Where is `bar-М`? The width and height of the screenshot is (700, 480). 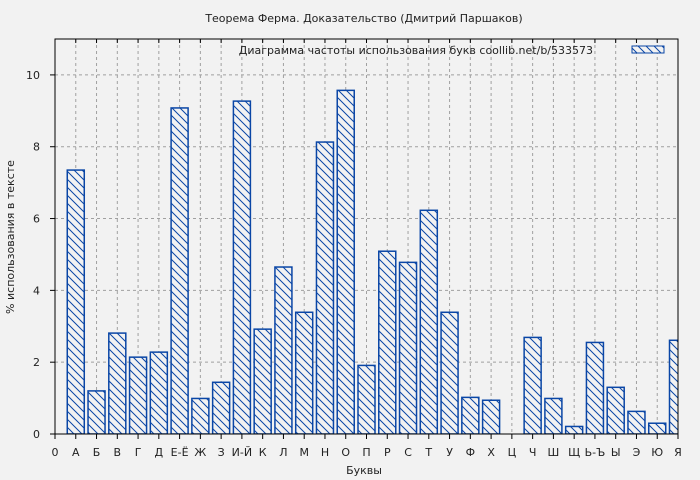
bar-М is located at coordinates (304, 372).